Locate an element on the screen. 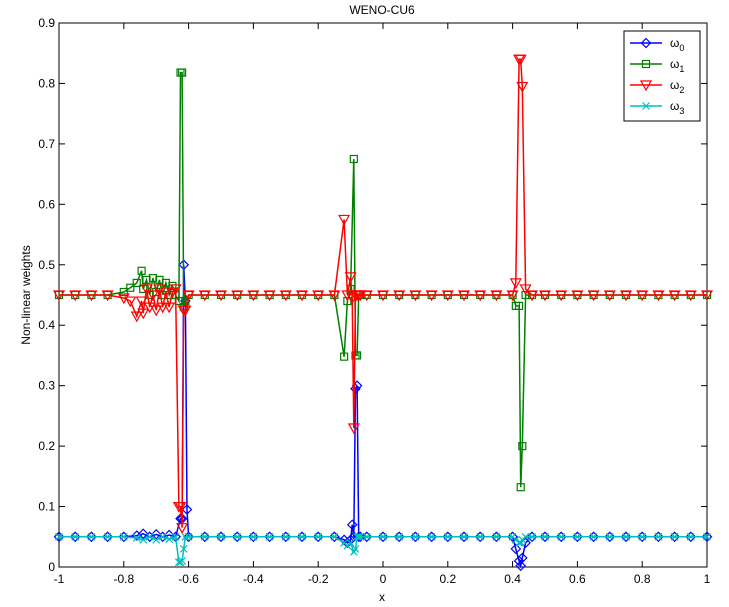  y-tick-label: 0.6 is located at coordinates (46, 204).